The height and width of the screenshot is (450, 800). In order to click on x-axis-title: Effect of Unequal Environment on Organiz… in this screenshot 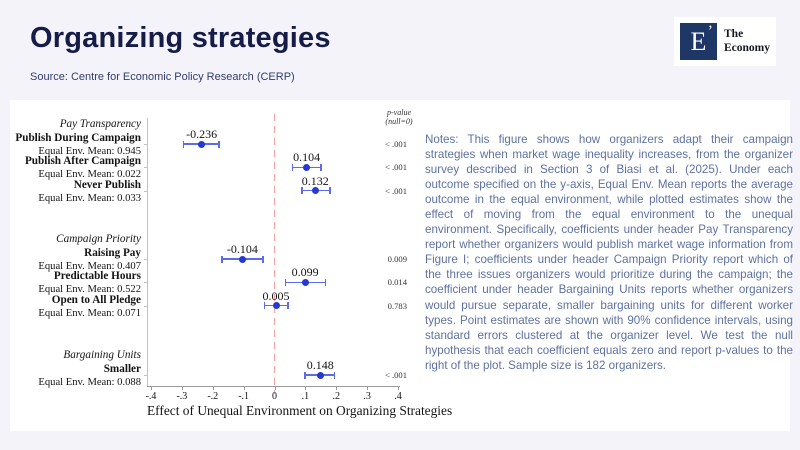, I will do `click(300, 410)`.